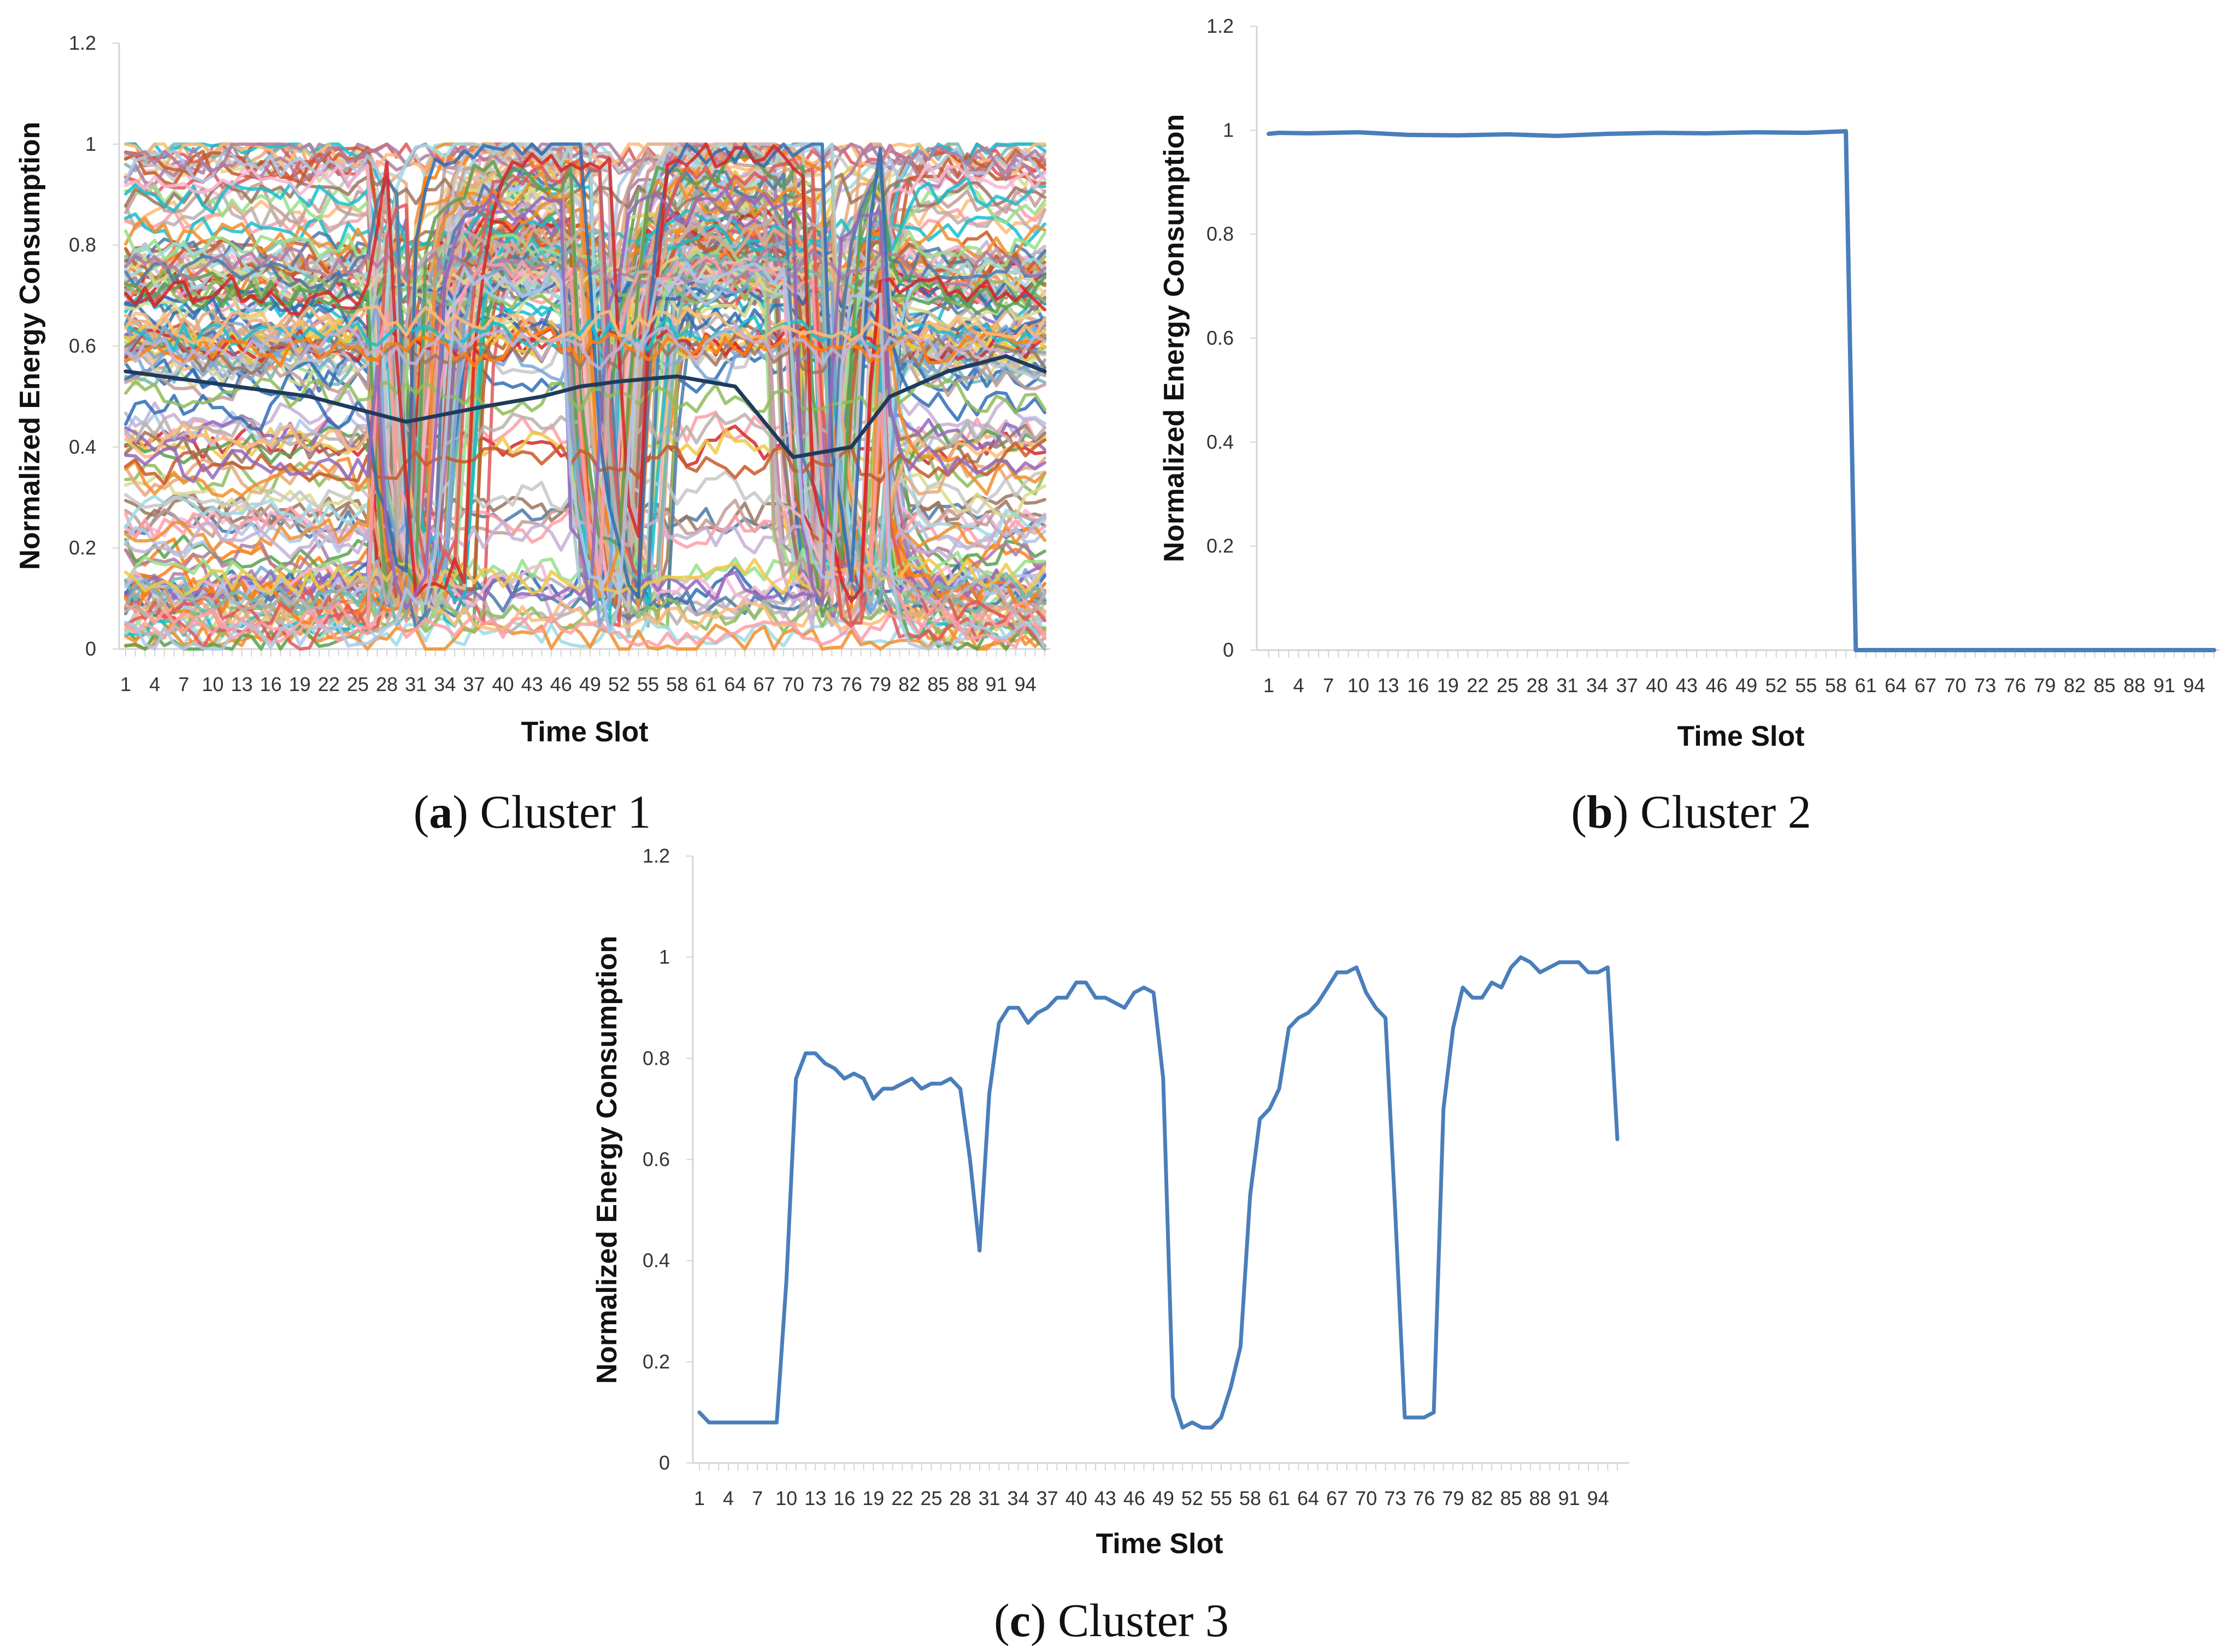  I want to click on panel-b-caption-letter: b, so click(1600, 812).